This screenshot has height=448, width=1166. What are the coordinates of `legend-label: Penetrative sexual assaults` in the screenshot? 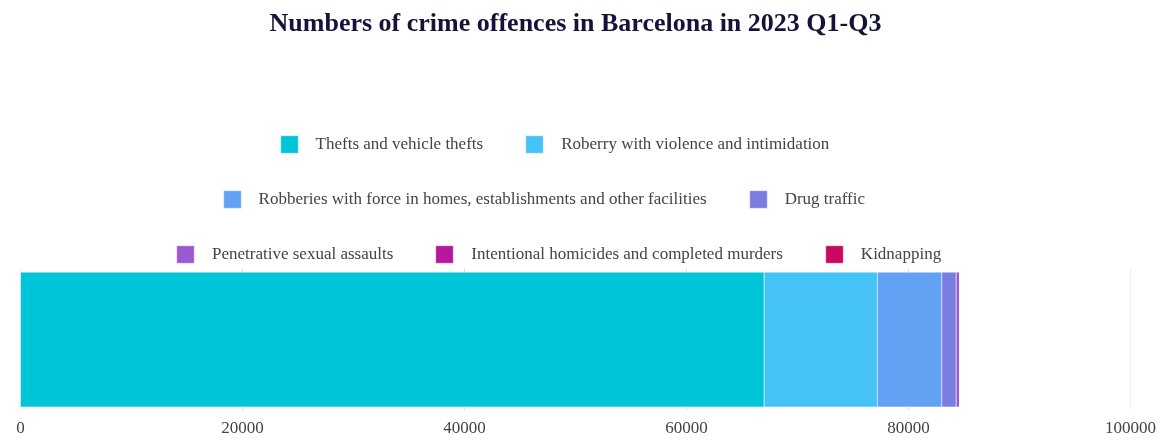 It's located at (303, 254).